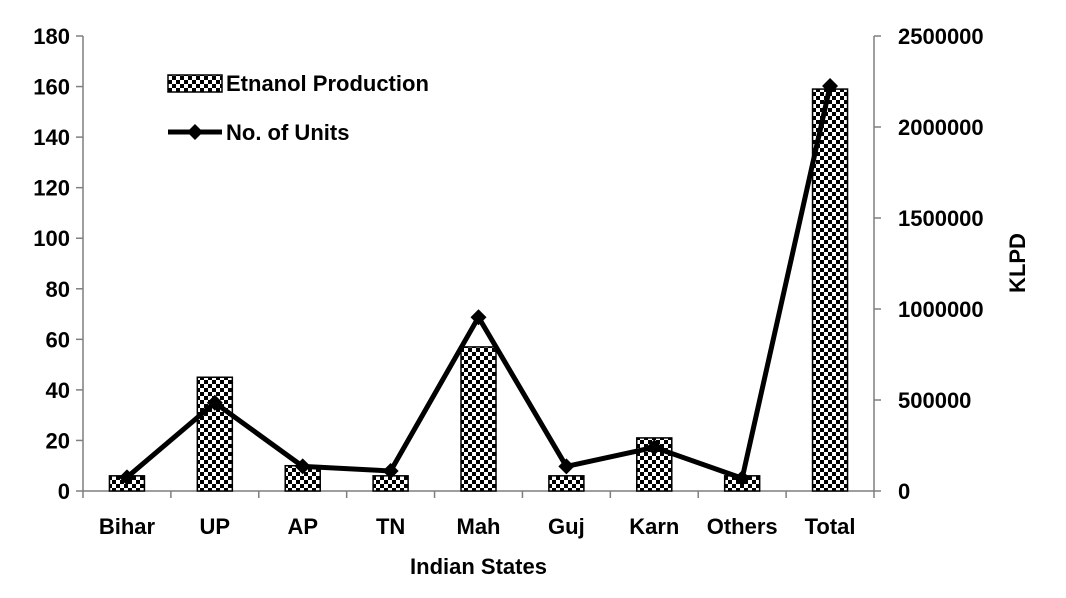 The height and width of the screenshot is (598, 1066). What do you see at coordinates (195, 83) in the screenshot?
I see `legend-bar-swatch` at bounding box center [195, 83].